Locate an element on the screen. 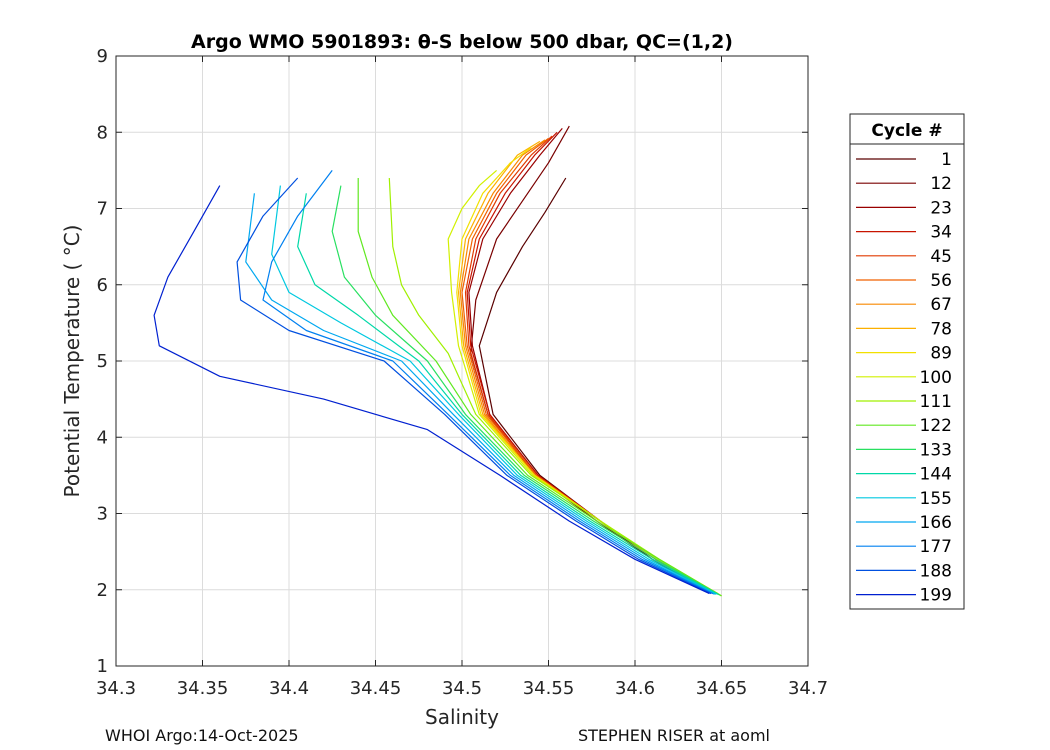 The height and width of the screenshot is (750, 1050). y-tick-label: 8 is located at coordinates (102, 132).